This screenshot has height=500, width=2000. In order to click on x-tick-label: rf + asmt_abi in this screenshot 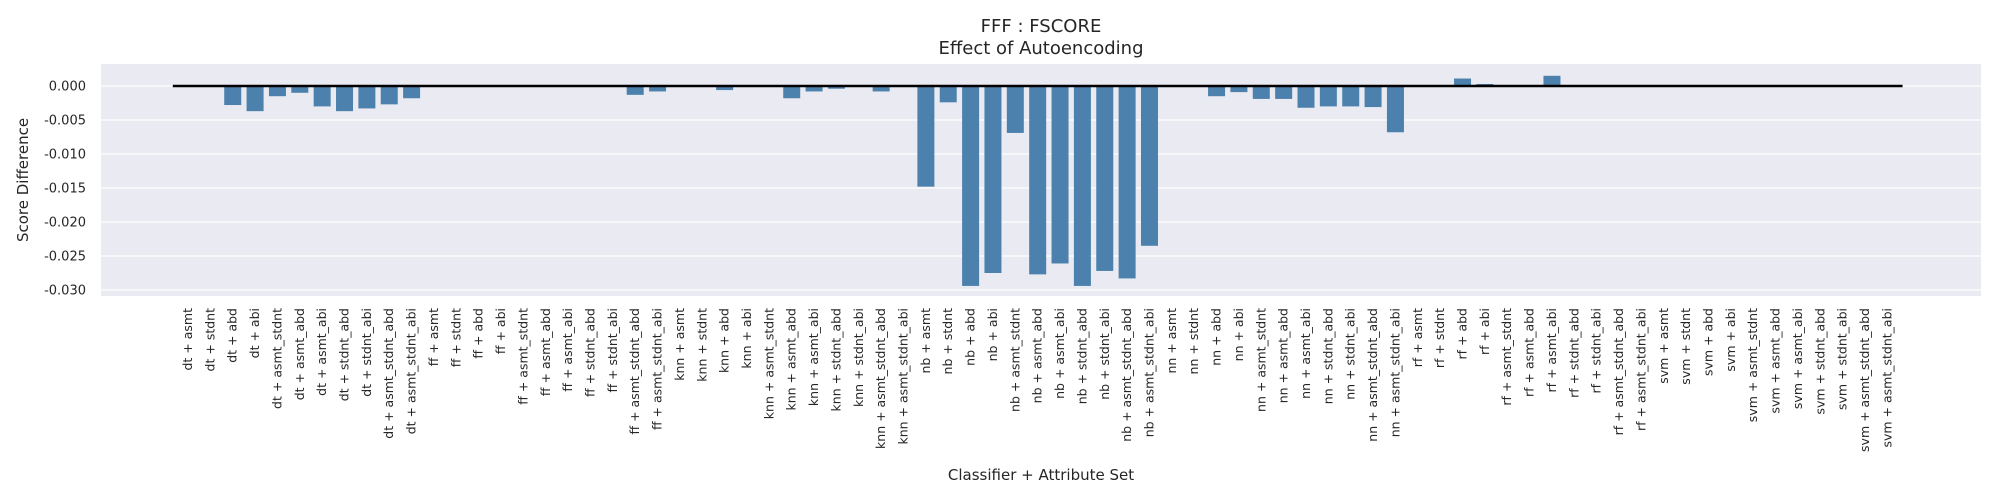, I will do `click(1551, 350)`.